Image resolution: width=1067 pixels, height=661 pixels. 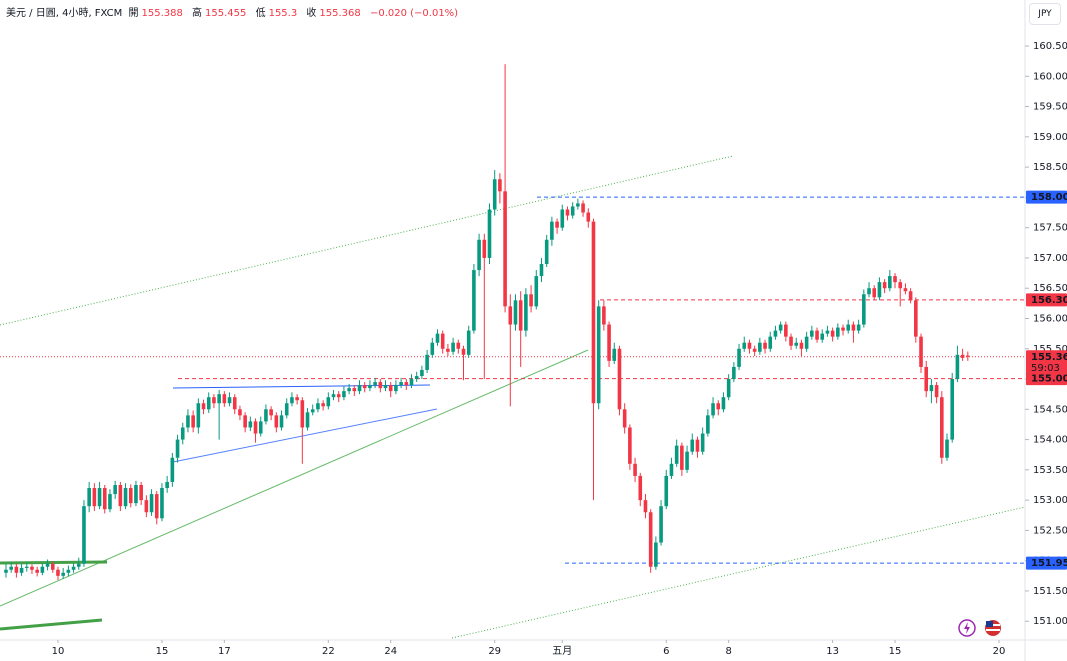 I want to click on lightning, so click(x=967, y=628).